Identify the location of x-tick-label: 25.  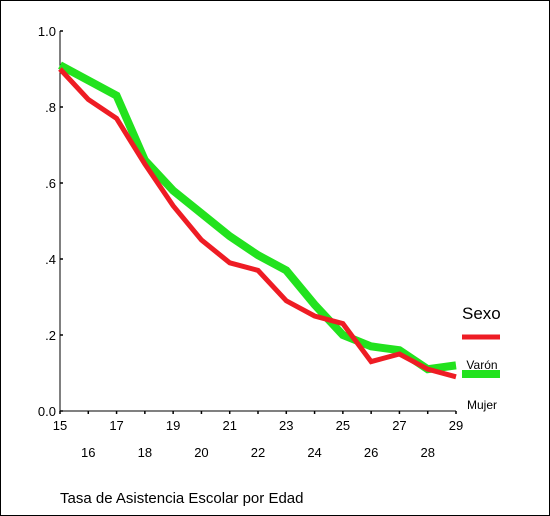
(343, 425).